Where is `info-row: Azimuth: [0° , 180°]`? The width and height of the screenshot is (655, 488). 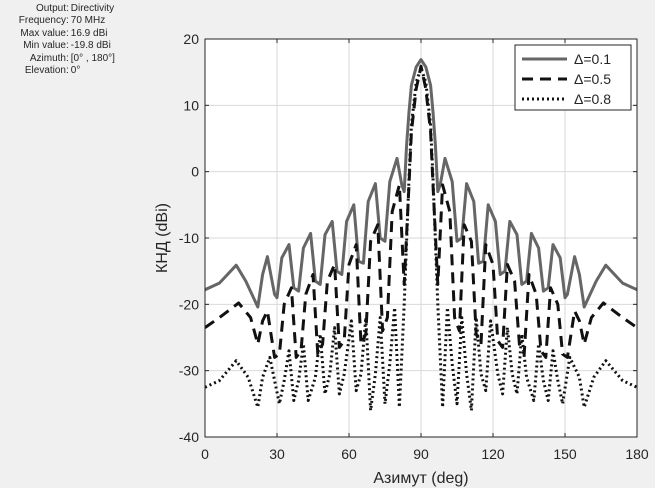 info-row: Azimuth: [0° , 180°] is located at coordinates (57, 59).